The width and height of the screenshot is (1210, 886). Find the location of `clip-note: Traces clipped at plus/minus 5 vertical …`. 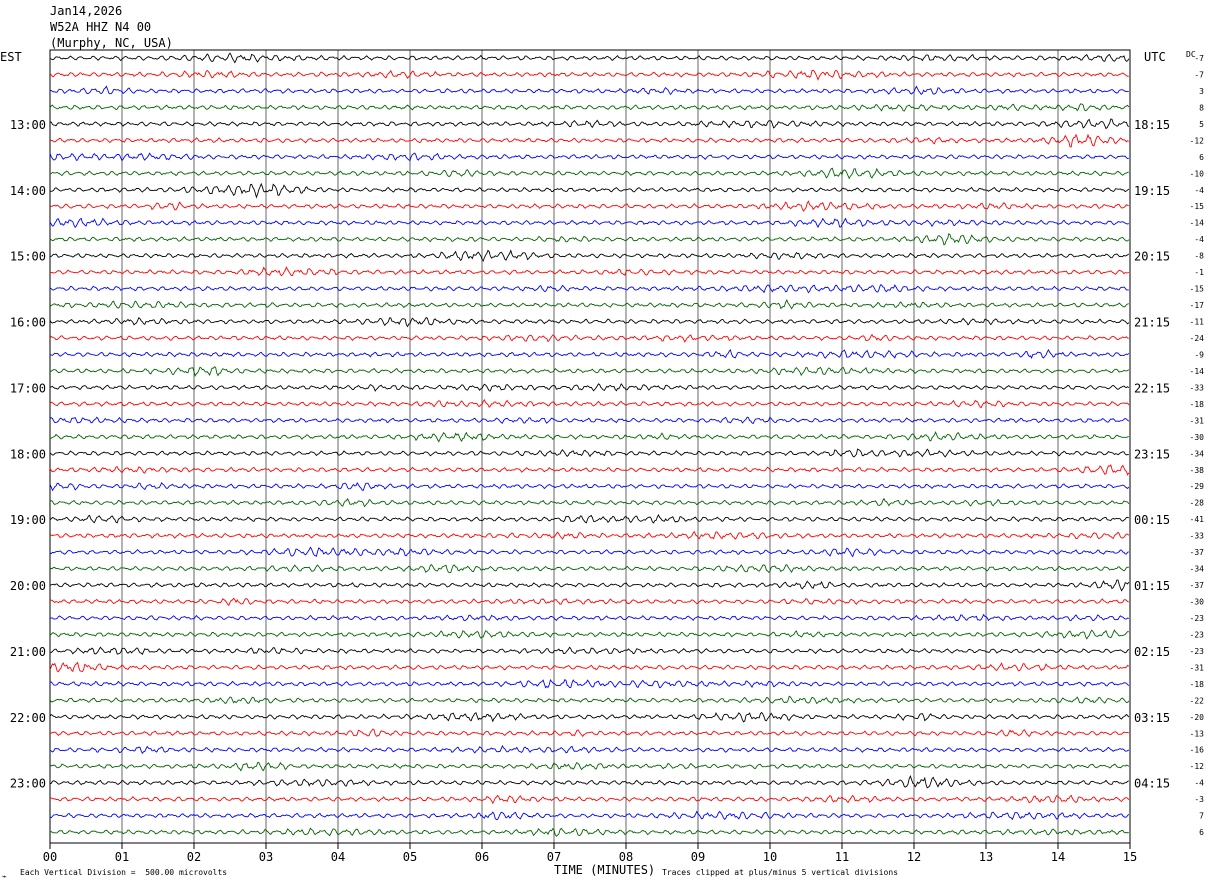

clip-note: Traces clipped at plus/minus 5 vertical … is located at coordinates (780, 872).